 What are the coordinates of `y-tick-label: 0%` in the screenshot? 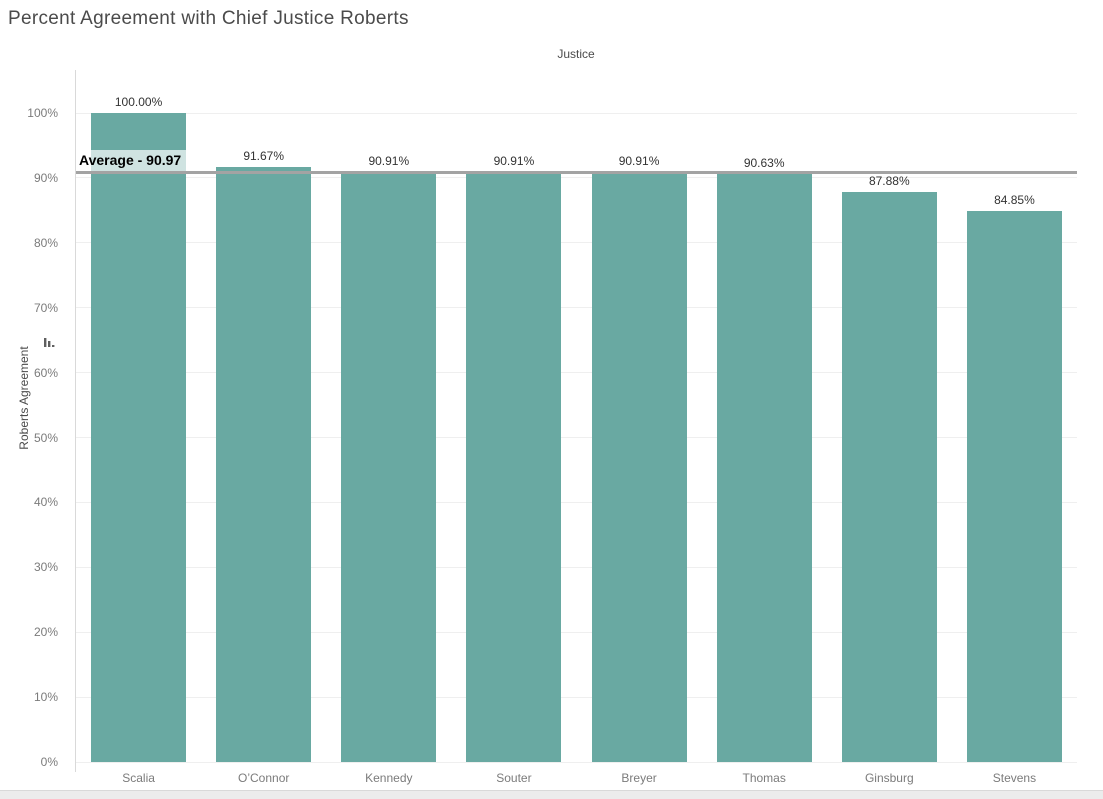 It's located at (49, 762).